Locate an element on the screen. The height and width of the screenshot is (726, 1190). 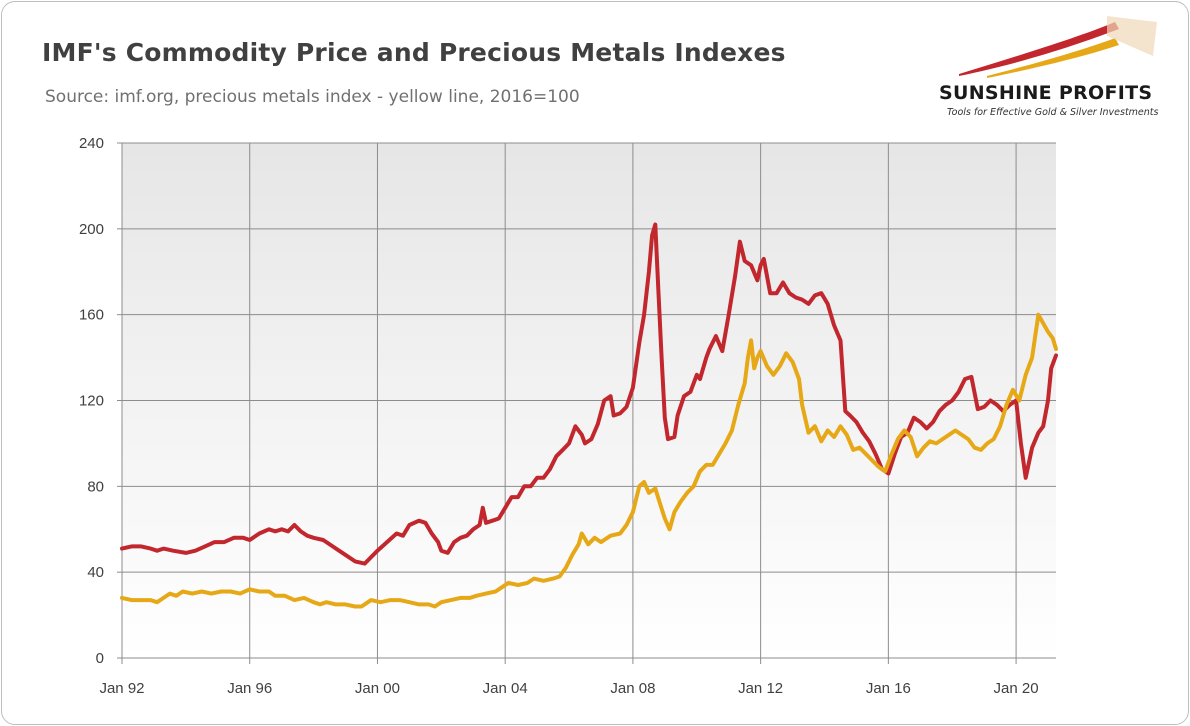
x-tick-label-4: Jan 08 is located at coordinates (632, 688).